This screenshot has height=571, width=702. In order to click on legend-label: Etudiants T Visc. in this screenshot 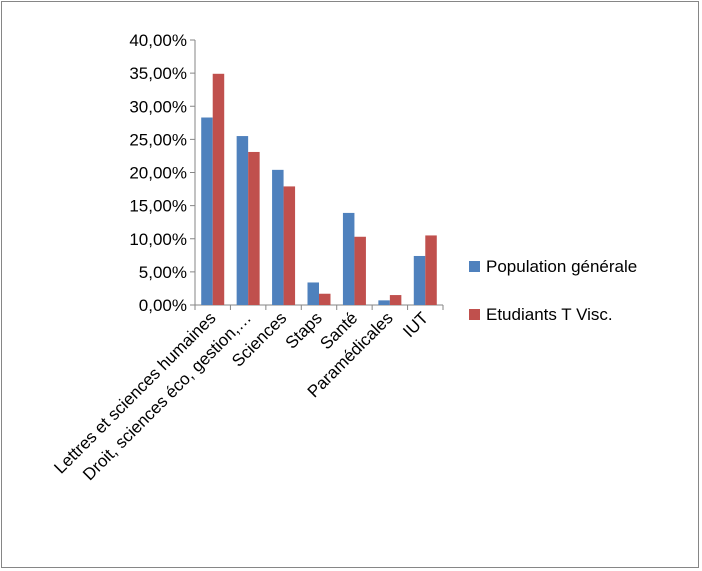, I will do `click(549, 314)`.